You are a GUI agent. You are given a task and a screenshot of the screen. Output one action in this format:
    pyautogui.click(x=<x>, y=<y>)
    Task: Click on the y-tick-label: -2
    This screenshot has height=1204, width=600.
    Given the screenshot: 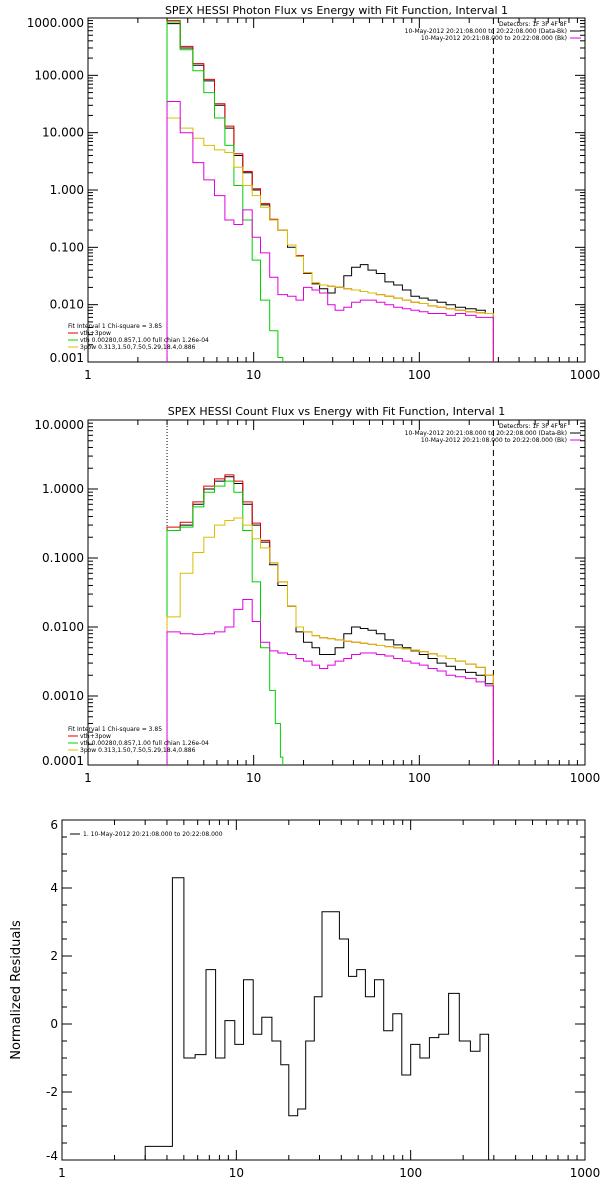 What is the action you would take?
    pyautogui.click(x=52, y=1092)
    